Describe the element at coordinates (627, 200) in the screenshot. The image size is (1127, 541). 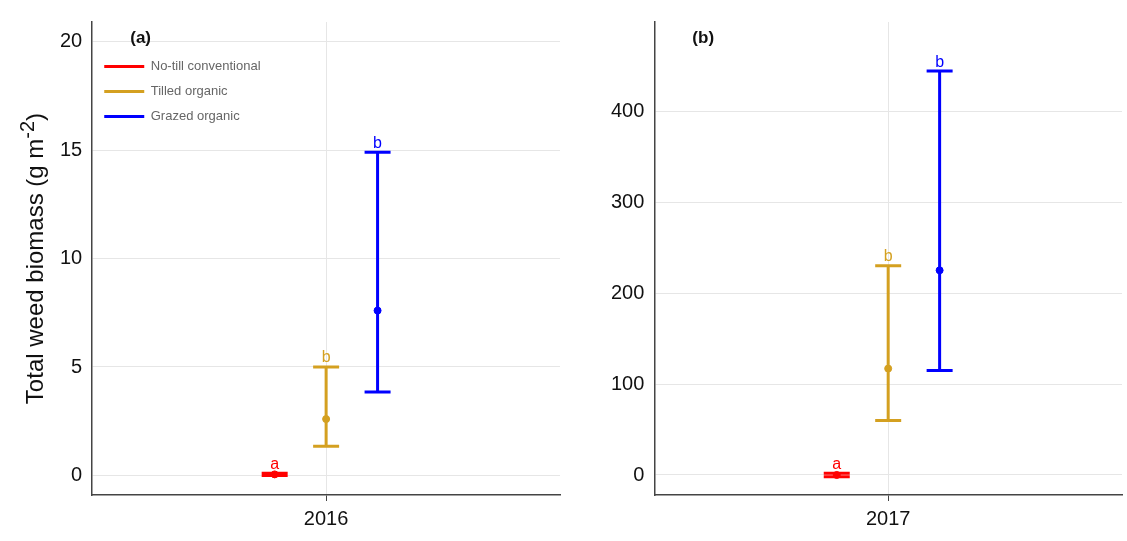
I see `y-tick-label: 300` at that location.